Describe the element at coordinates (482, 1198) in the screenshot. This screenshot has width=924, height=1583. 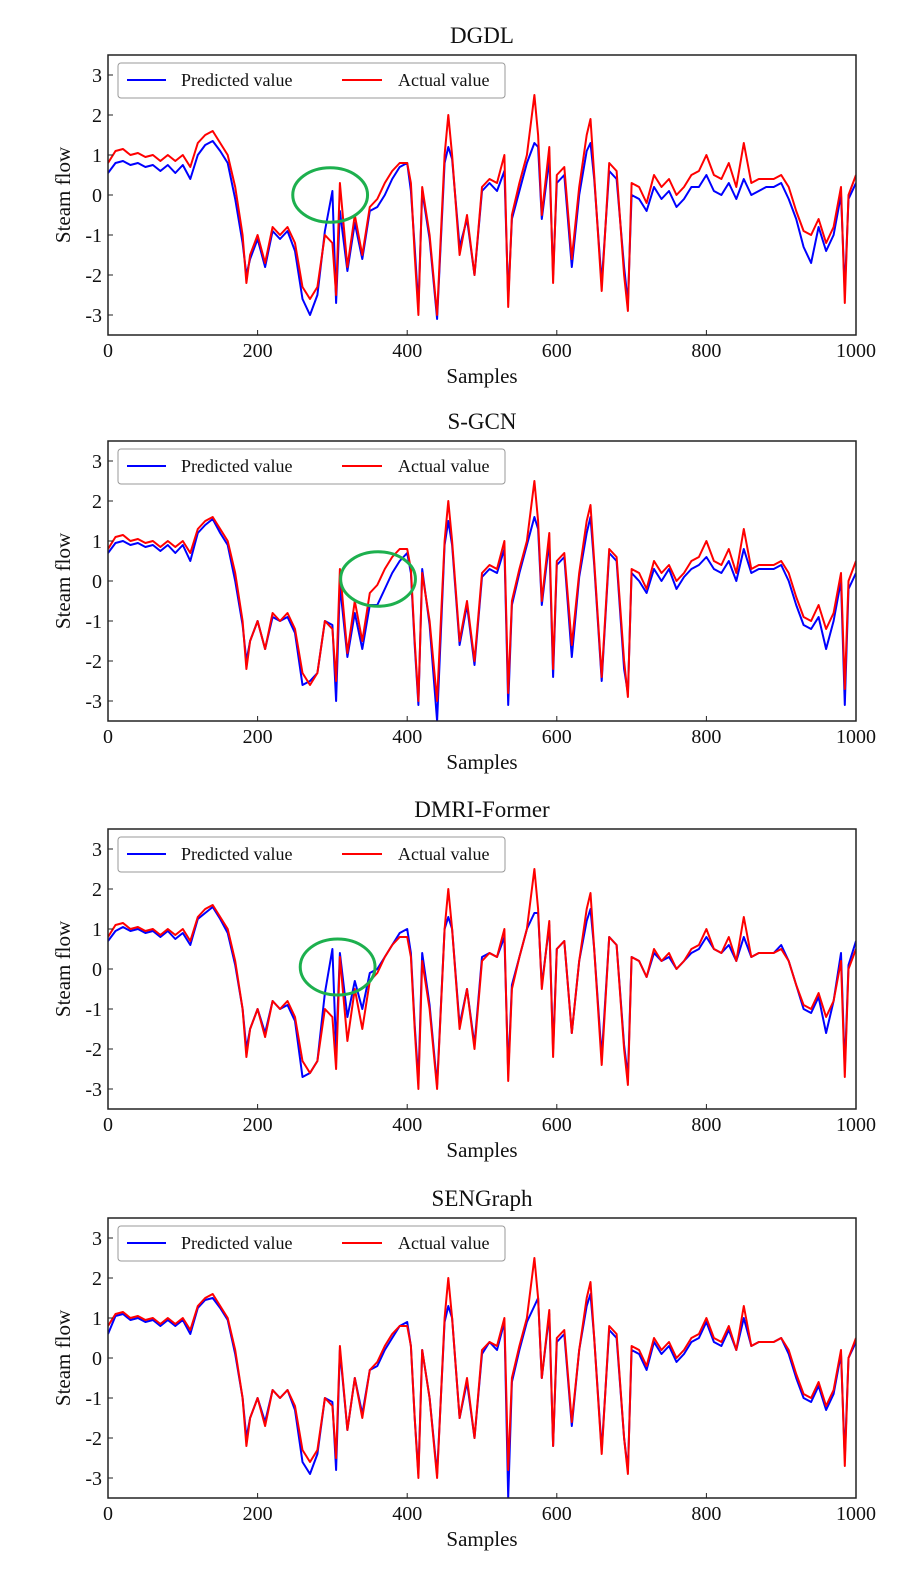
I see `chart-title: SENGraph` at that location.